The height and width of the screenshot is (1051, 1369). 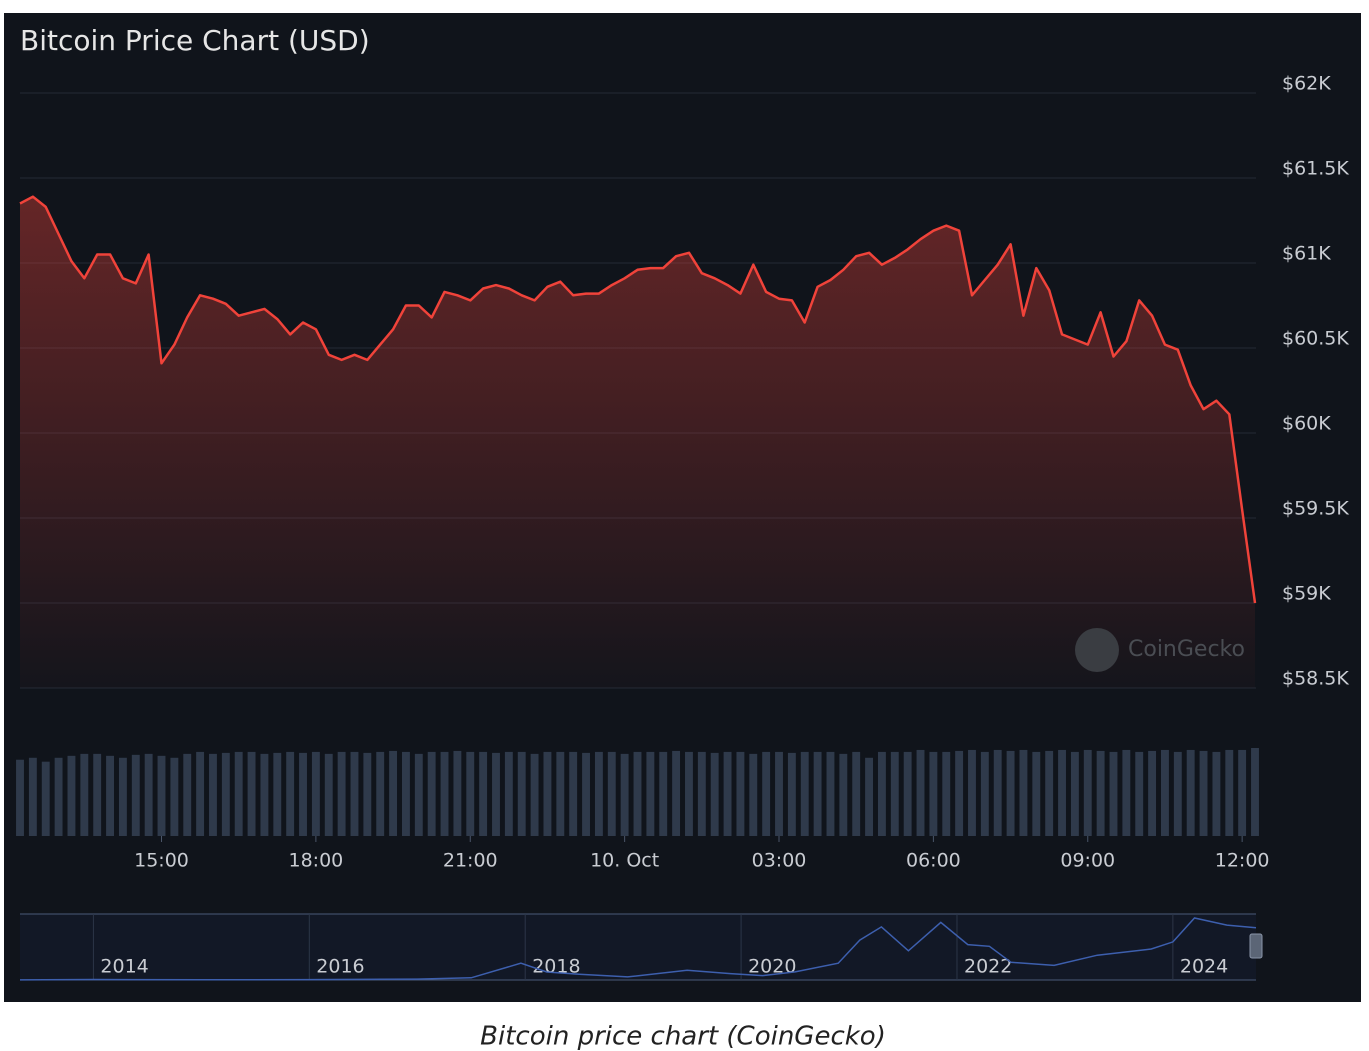 What do you see at coordinates (1186, 649) in the screenshot?
I see `watermark: CoinGecko` at bounding box center [1186, 649].